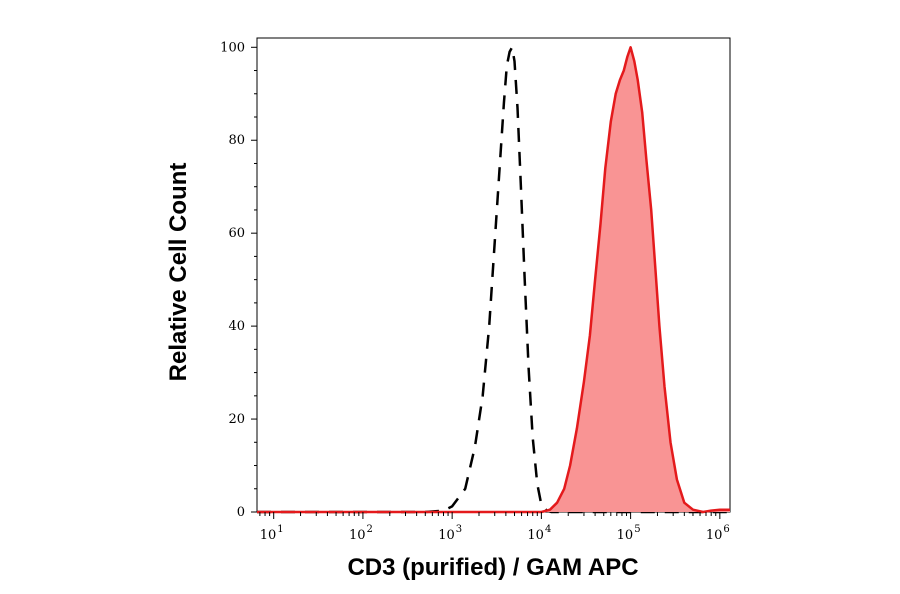 Image resolution: width=900 pixels, height=594 pixels. What do you see at coordinates (272, 533) in the screenshot?
I see `x-tick-label-0: 10¹` at bounding box center [272, 533].